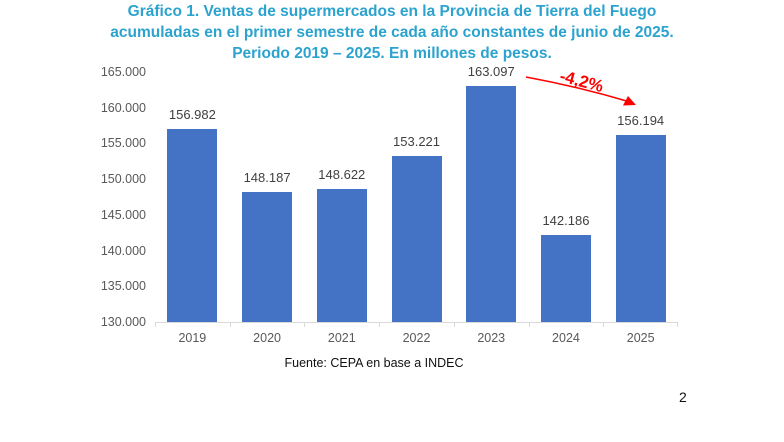 This screenshot has height=442, width=784. Describe the element at coordinates (417, 142) in the screenshot. I see `bar-value-label: 153.221` at that location.